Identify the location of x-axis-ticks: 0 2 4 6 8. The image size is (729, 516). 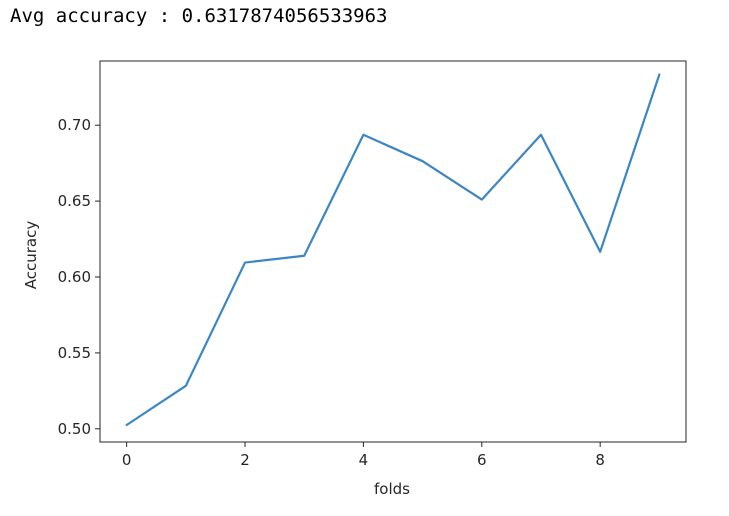
(363, 455).